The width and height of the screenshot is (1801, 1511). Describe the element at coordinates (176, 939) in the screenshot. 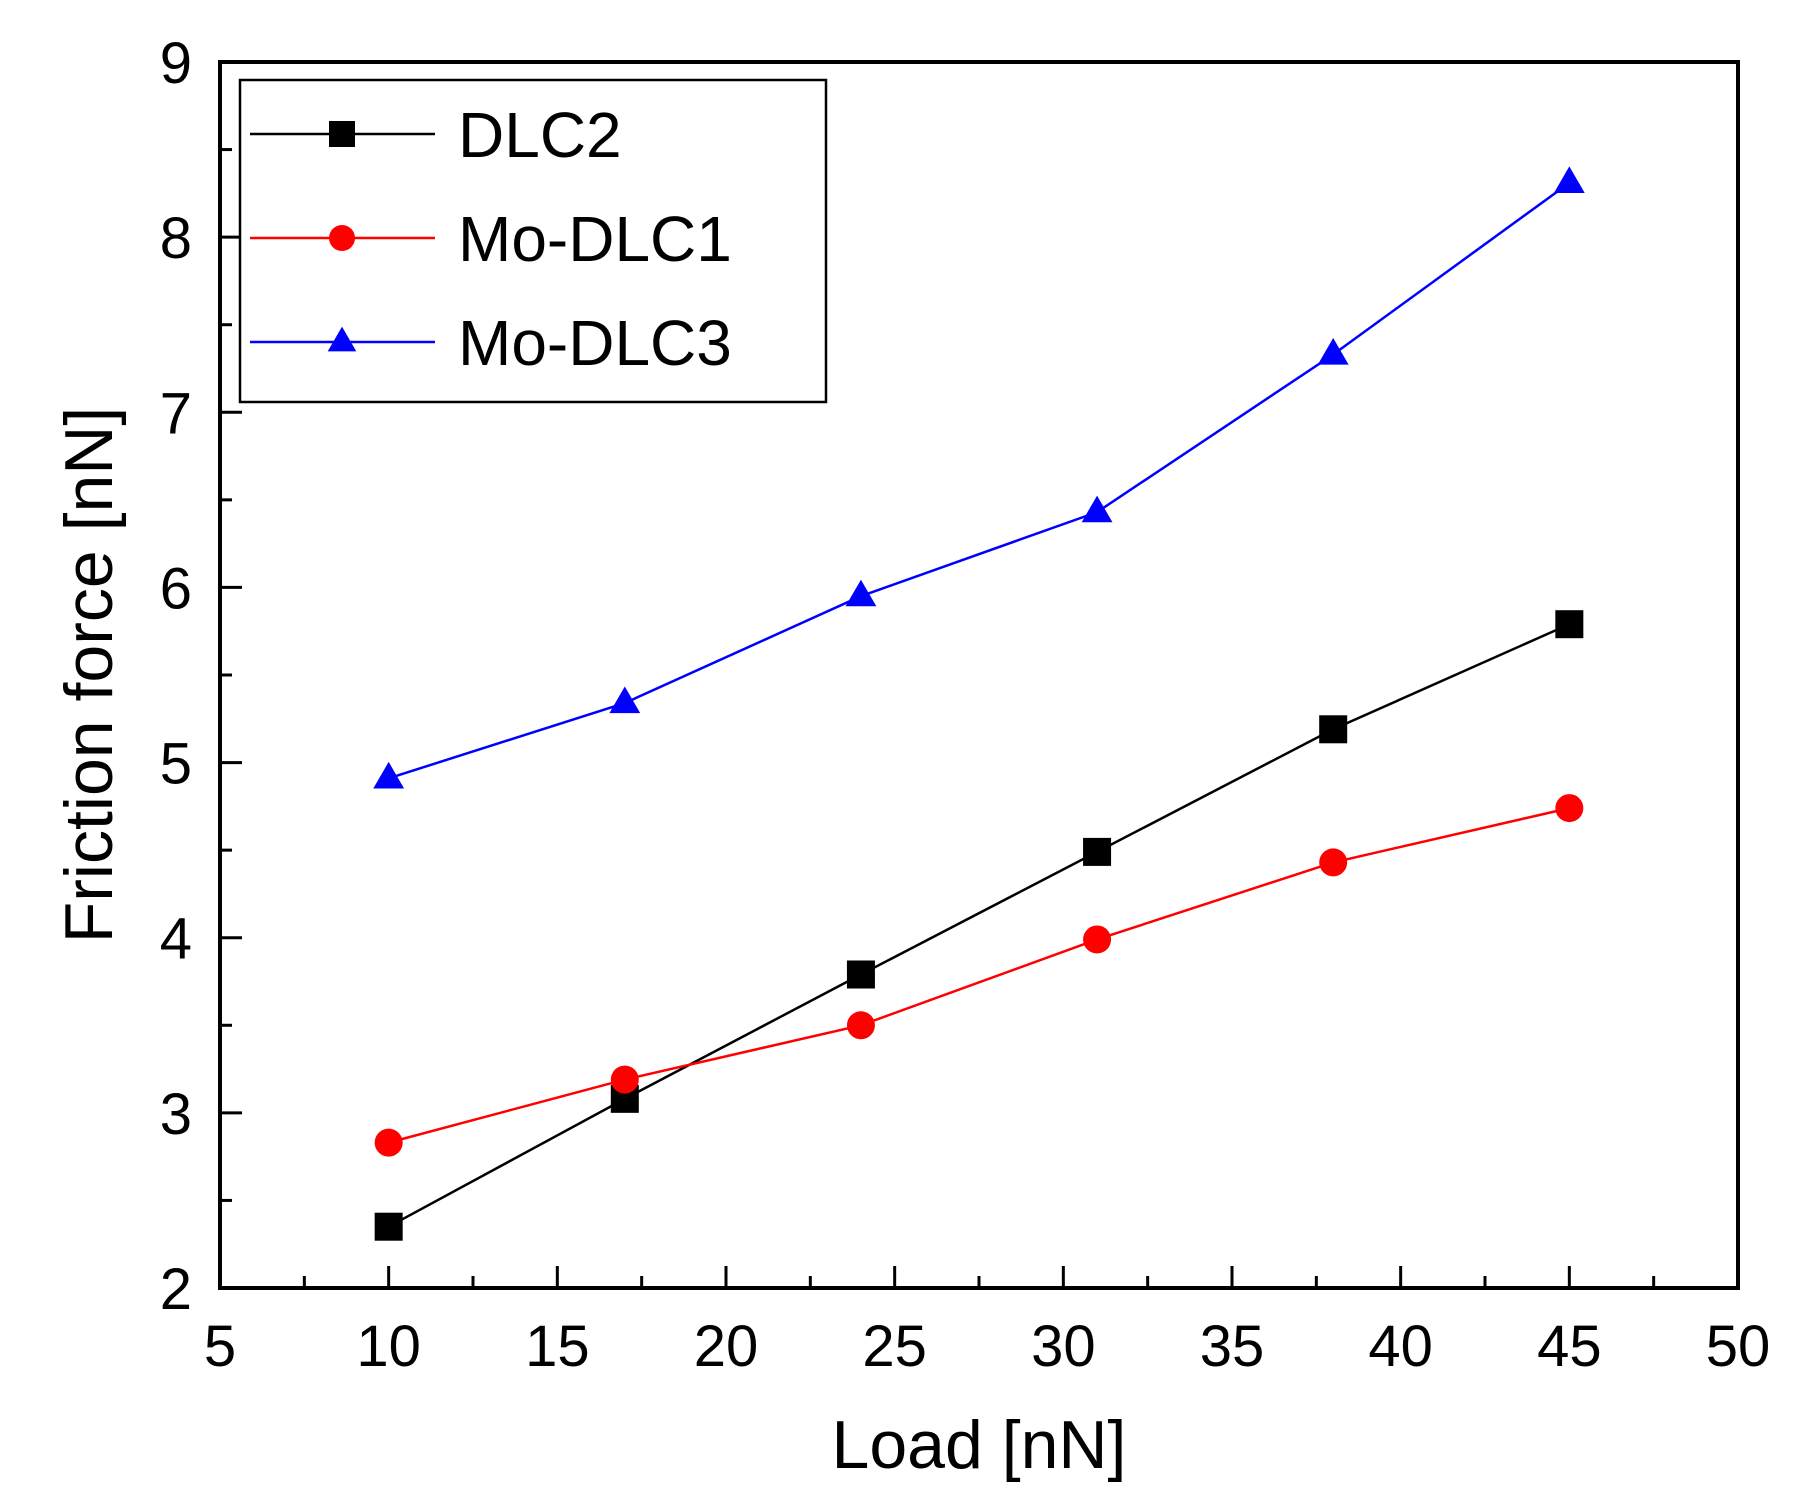

I see `y-tick-label: 4` at that location.